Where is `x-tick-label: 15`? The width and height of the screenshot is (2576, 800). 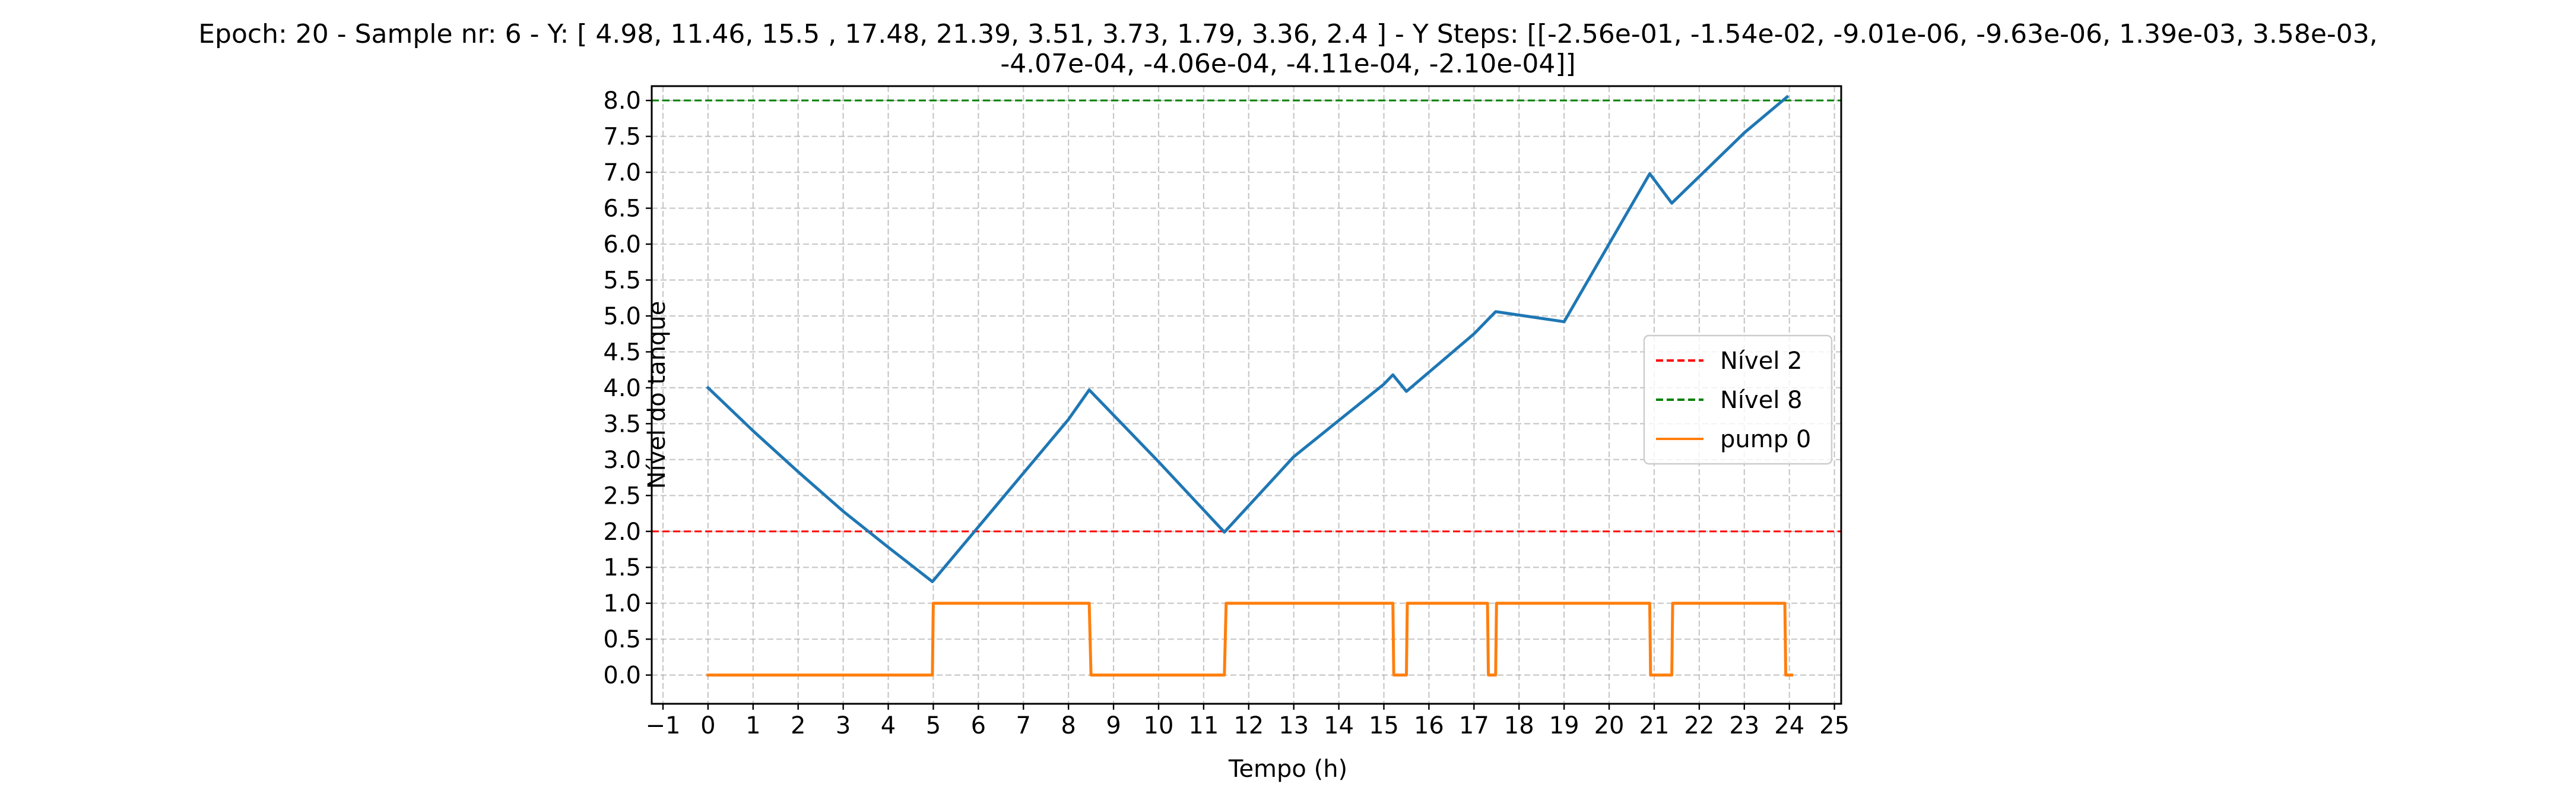 x-tick-label: 15 is located at coordinates (1384, 725).